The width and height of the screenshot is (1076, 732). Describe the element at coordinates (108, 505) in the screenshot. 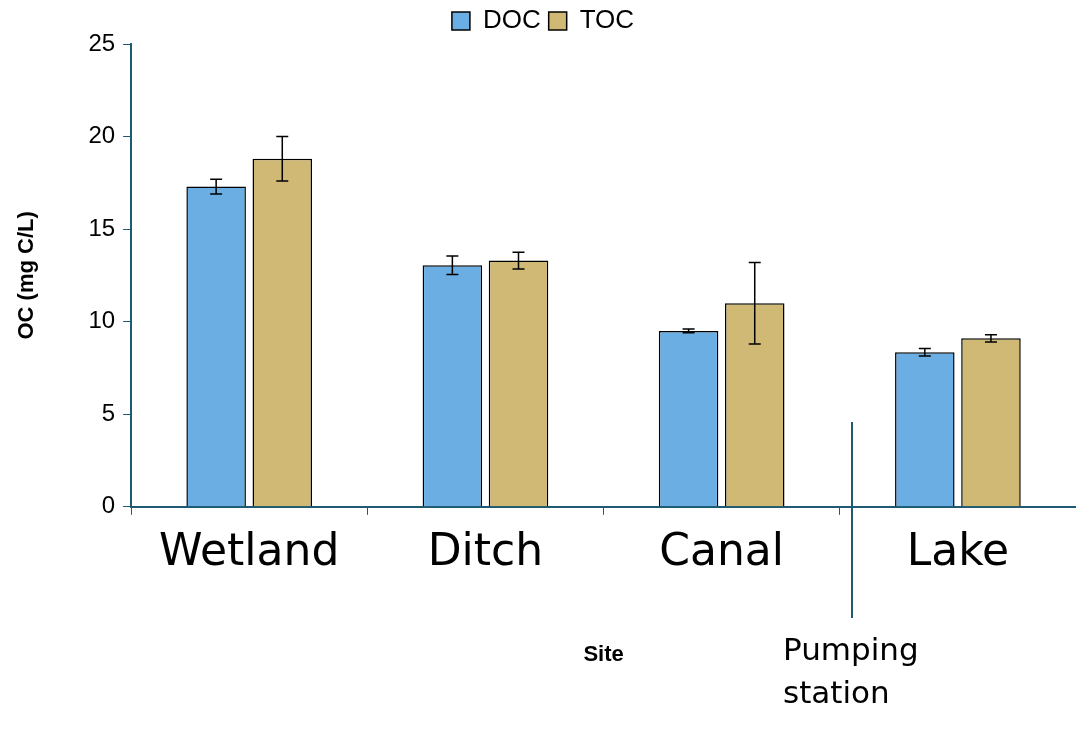

I see `y-tick-label: 0` at that location.